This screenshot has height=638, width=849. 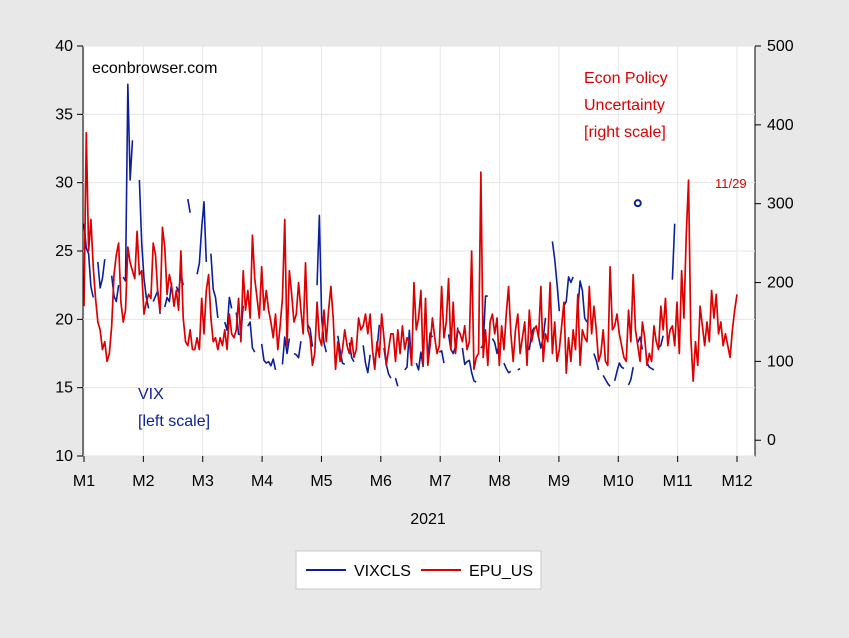 I want to click on y-left-tick-label: 35, so click(x=64, y=114).